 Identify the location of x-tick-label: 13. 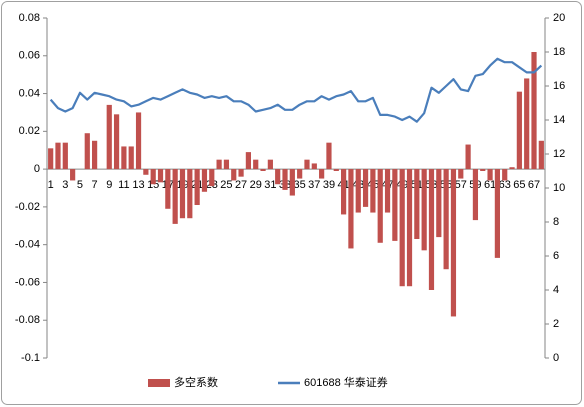
(138, 185).